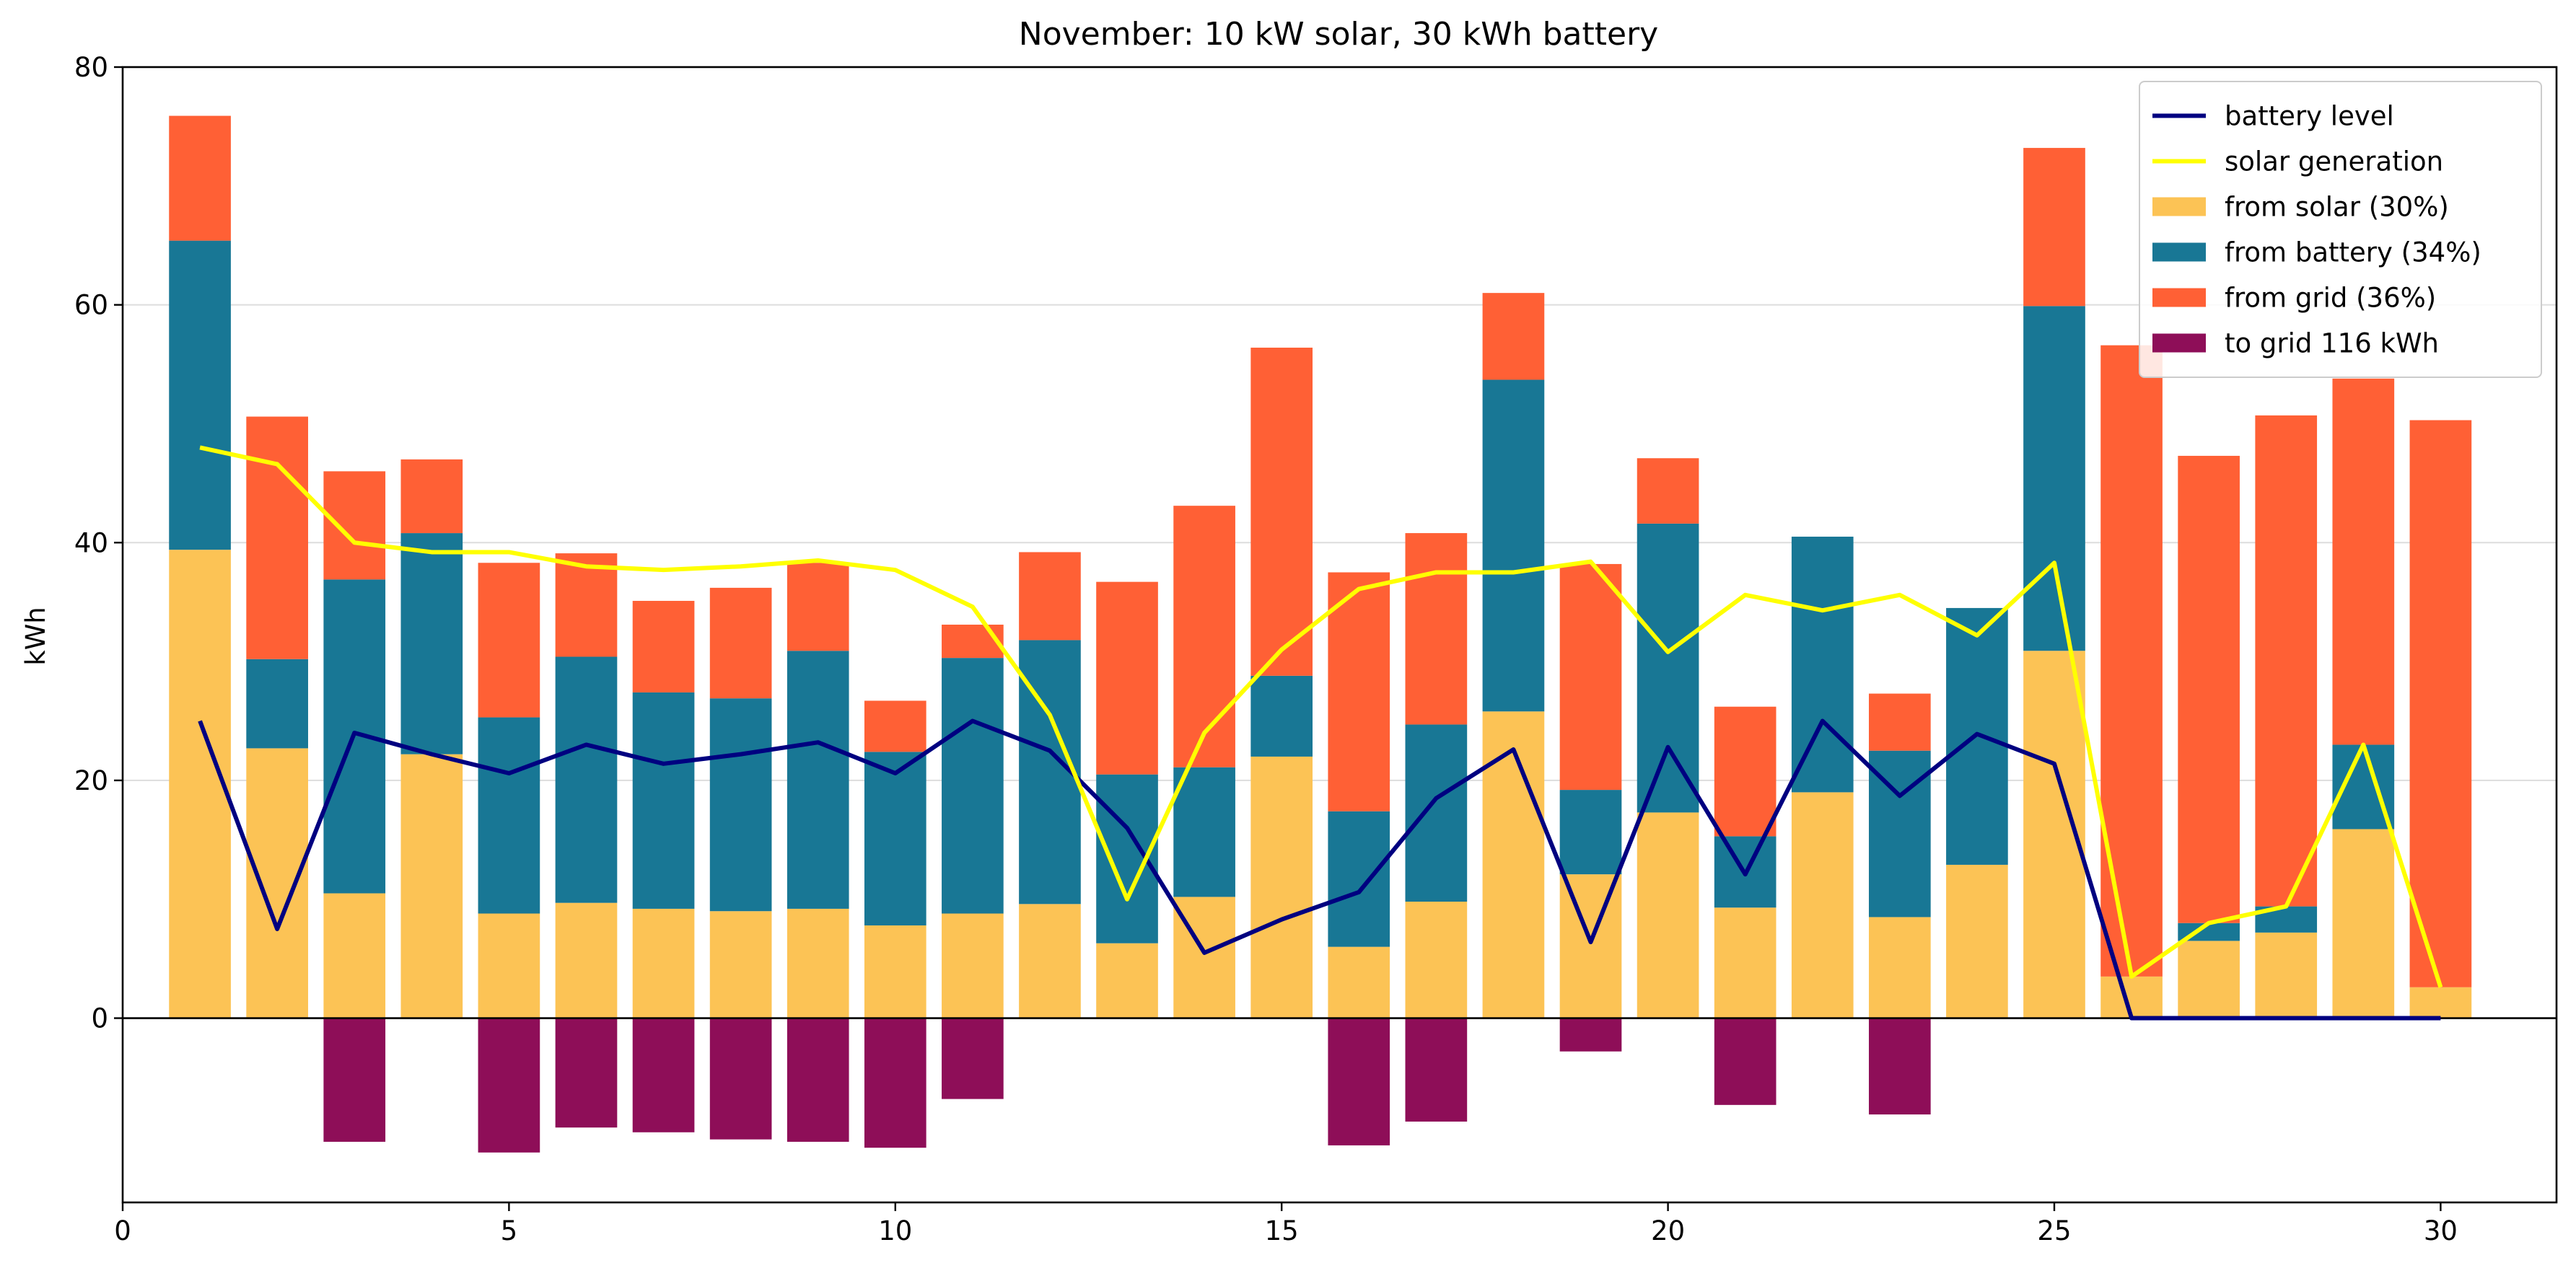  Describe the element at coordinates (509, 1231) in the screenshot. I see `x-tick-label: 5` at that location.